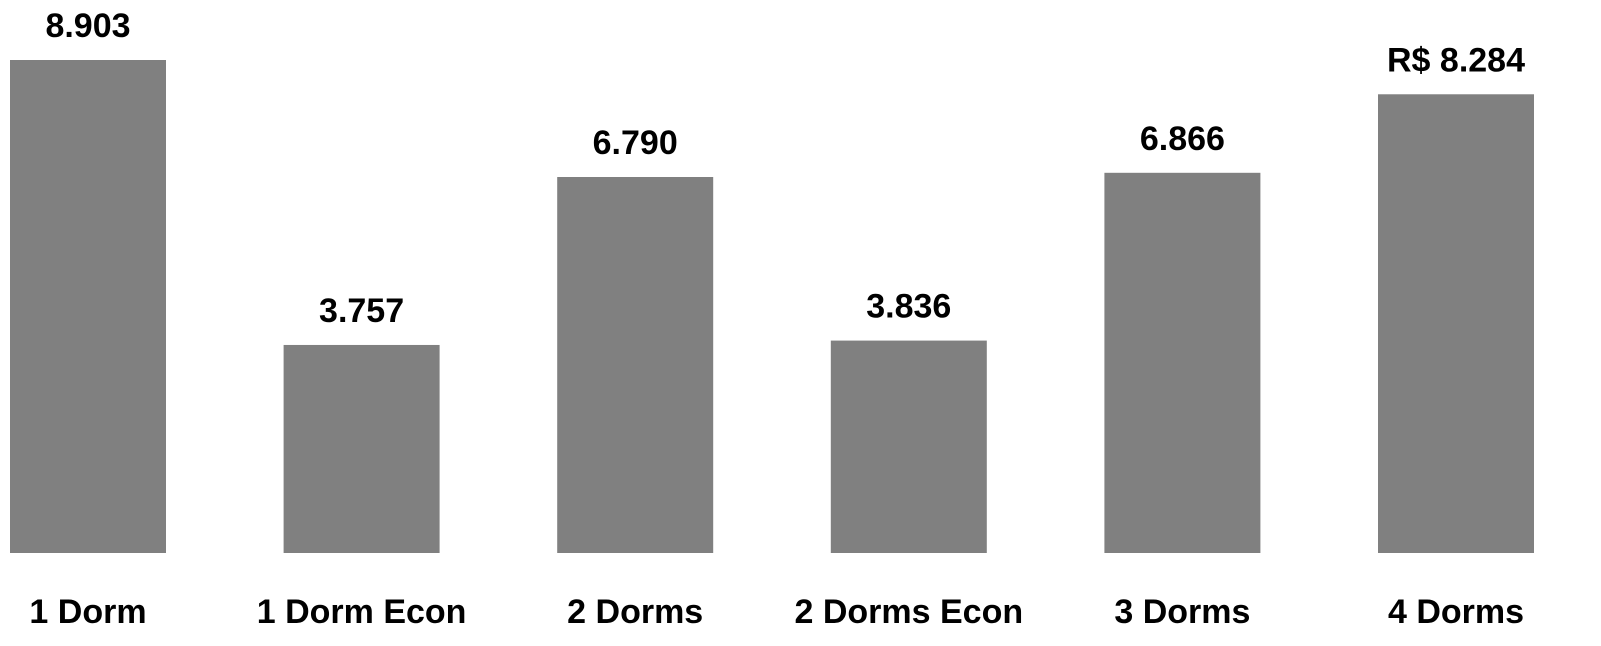 This screenshot has width=1601, height=646. Describe the element at coordinates (87, 612) in the screenshot. I see `x-tick-label: 1 Dorm` at that location.